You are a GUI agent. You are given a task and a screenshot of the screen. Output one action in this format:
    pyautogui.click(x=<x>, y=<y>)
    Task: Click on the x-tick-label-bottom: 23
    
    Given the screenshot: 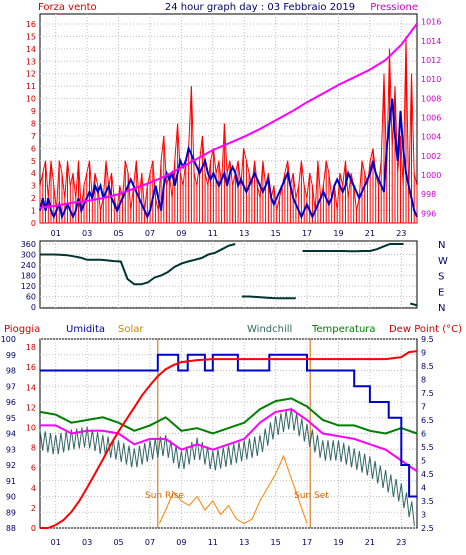 What is the action you would take?
    pyautogui.click(x=401, y=542)
    